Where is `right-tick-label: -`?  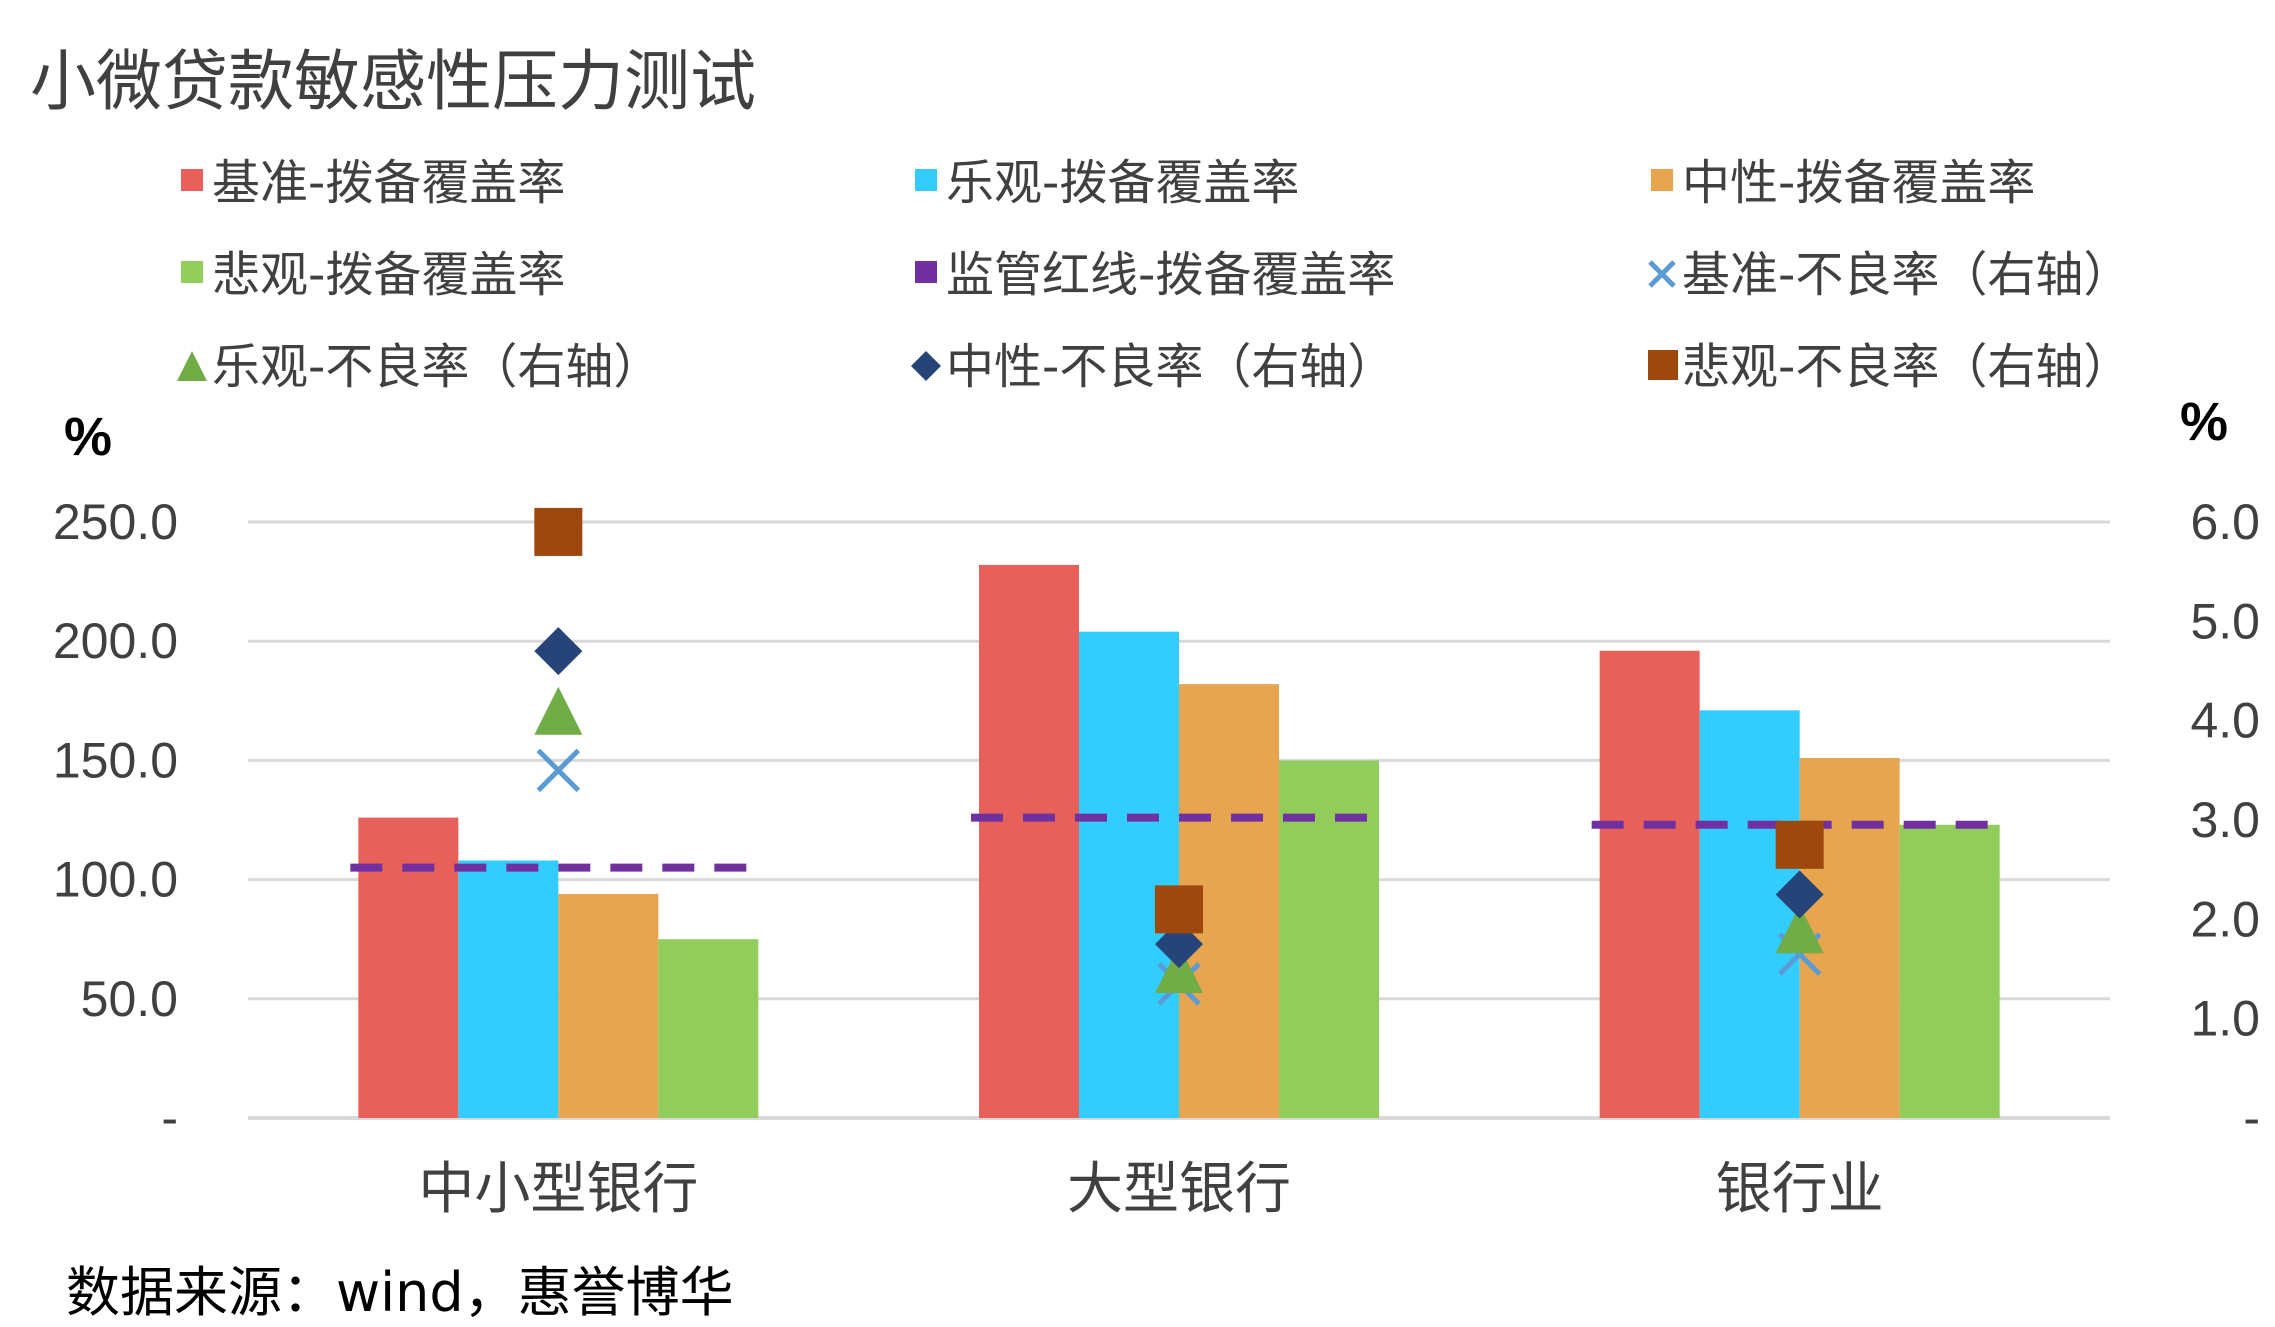
right-tick-label: - is located at coordinates (2251, 1118).